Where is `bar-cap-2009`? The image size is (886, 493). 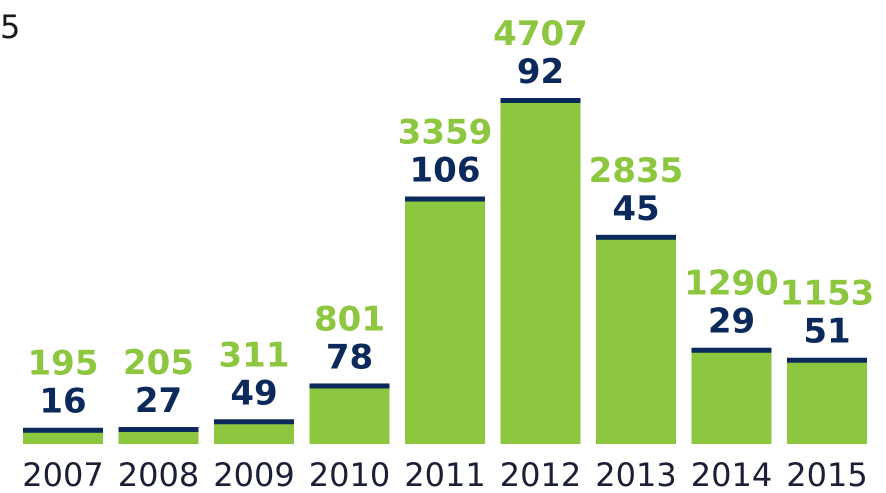
bar-cap-2009 is located at coordinates (254, 422).